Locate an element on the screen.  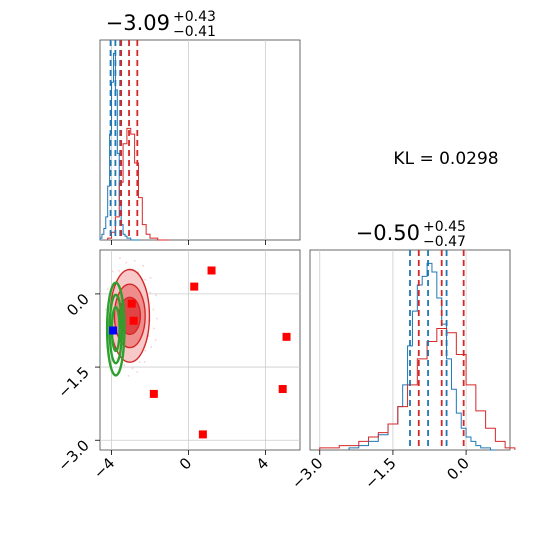
joint-ytick-label-2: −3.0 is located at coordinates (73, 455).